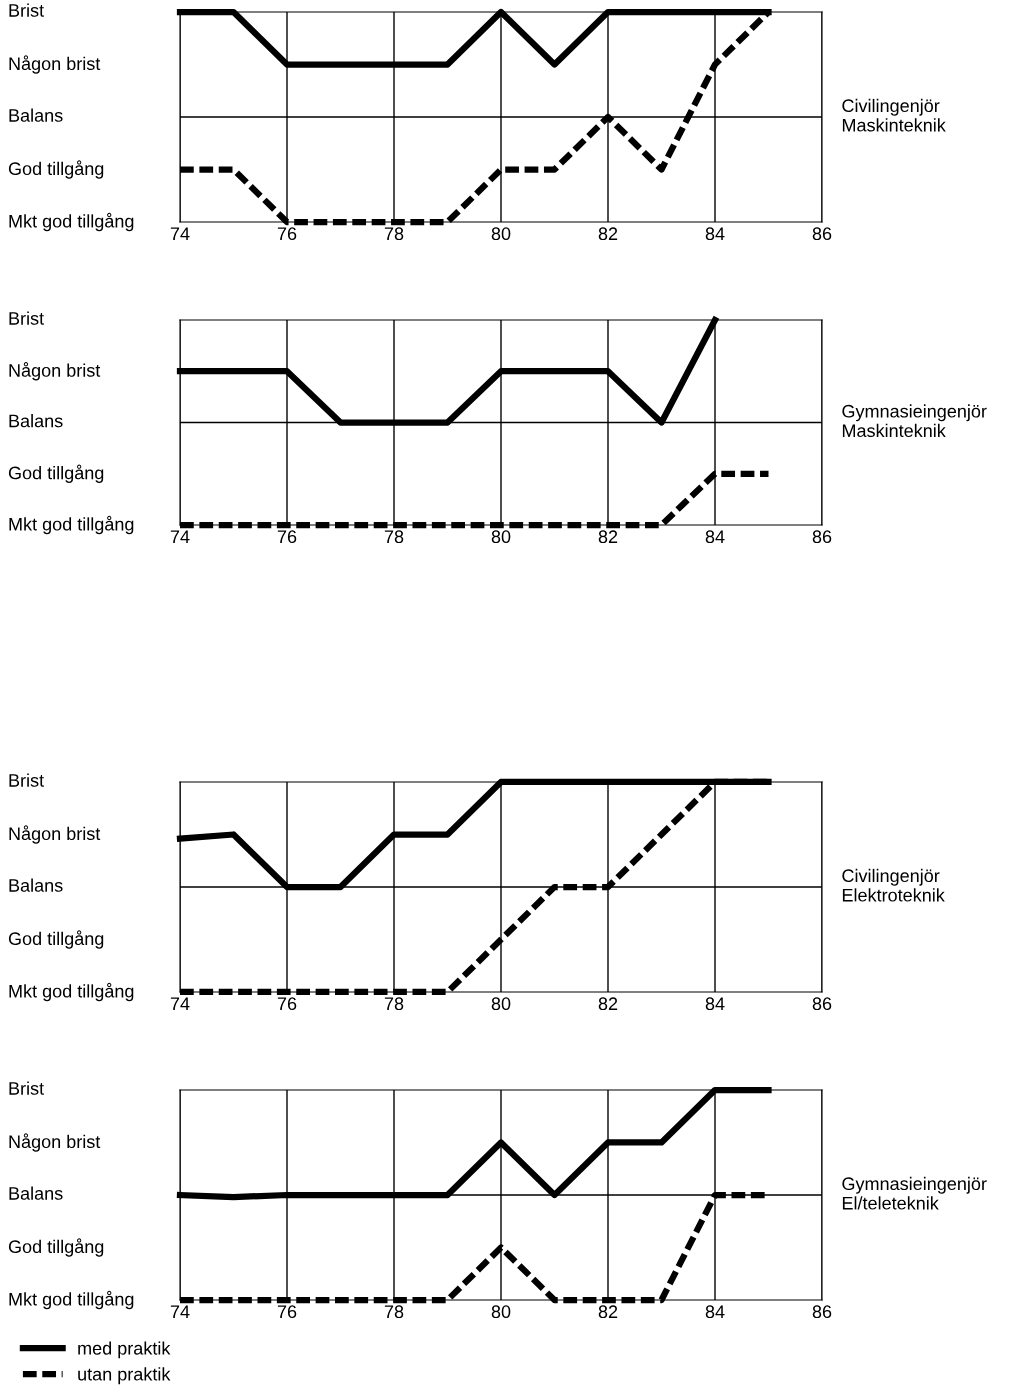 The image size is (1035, 1392). I want to click on legend-label: med praktik, so click(124, 1350).